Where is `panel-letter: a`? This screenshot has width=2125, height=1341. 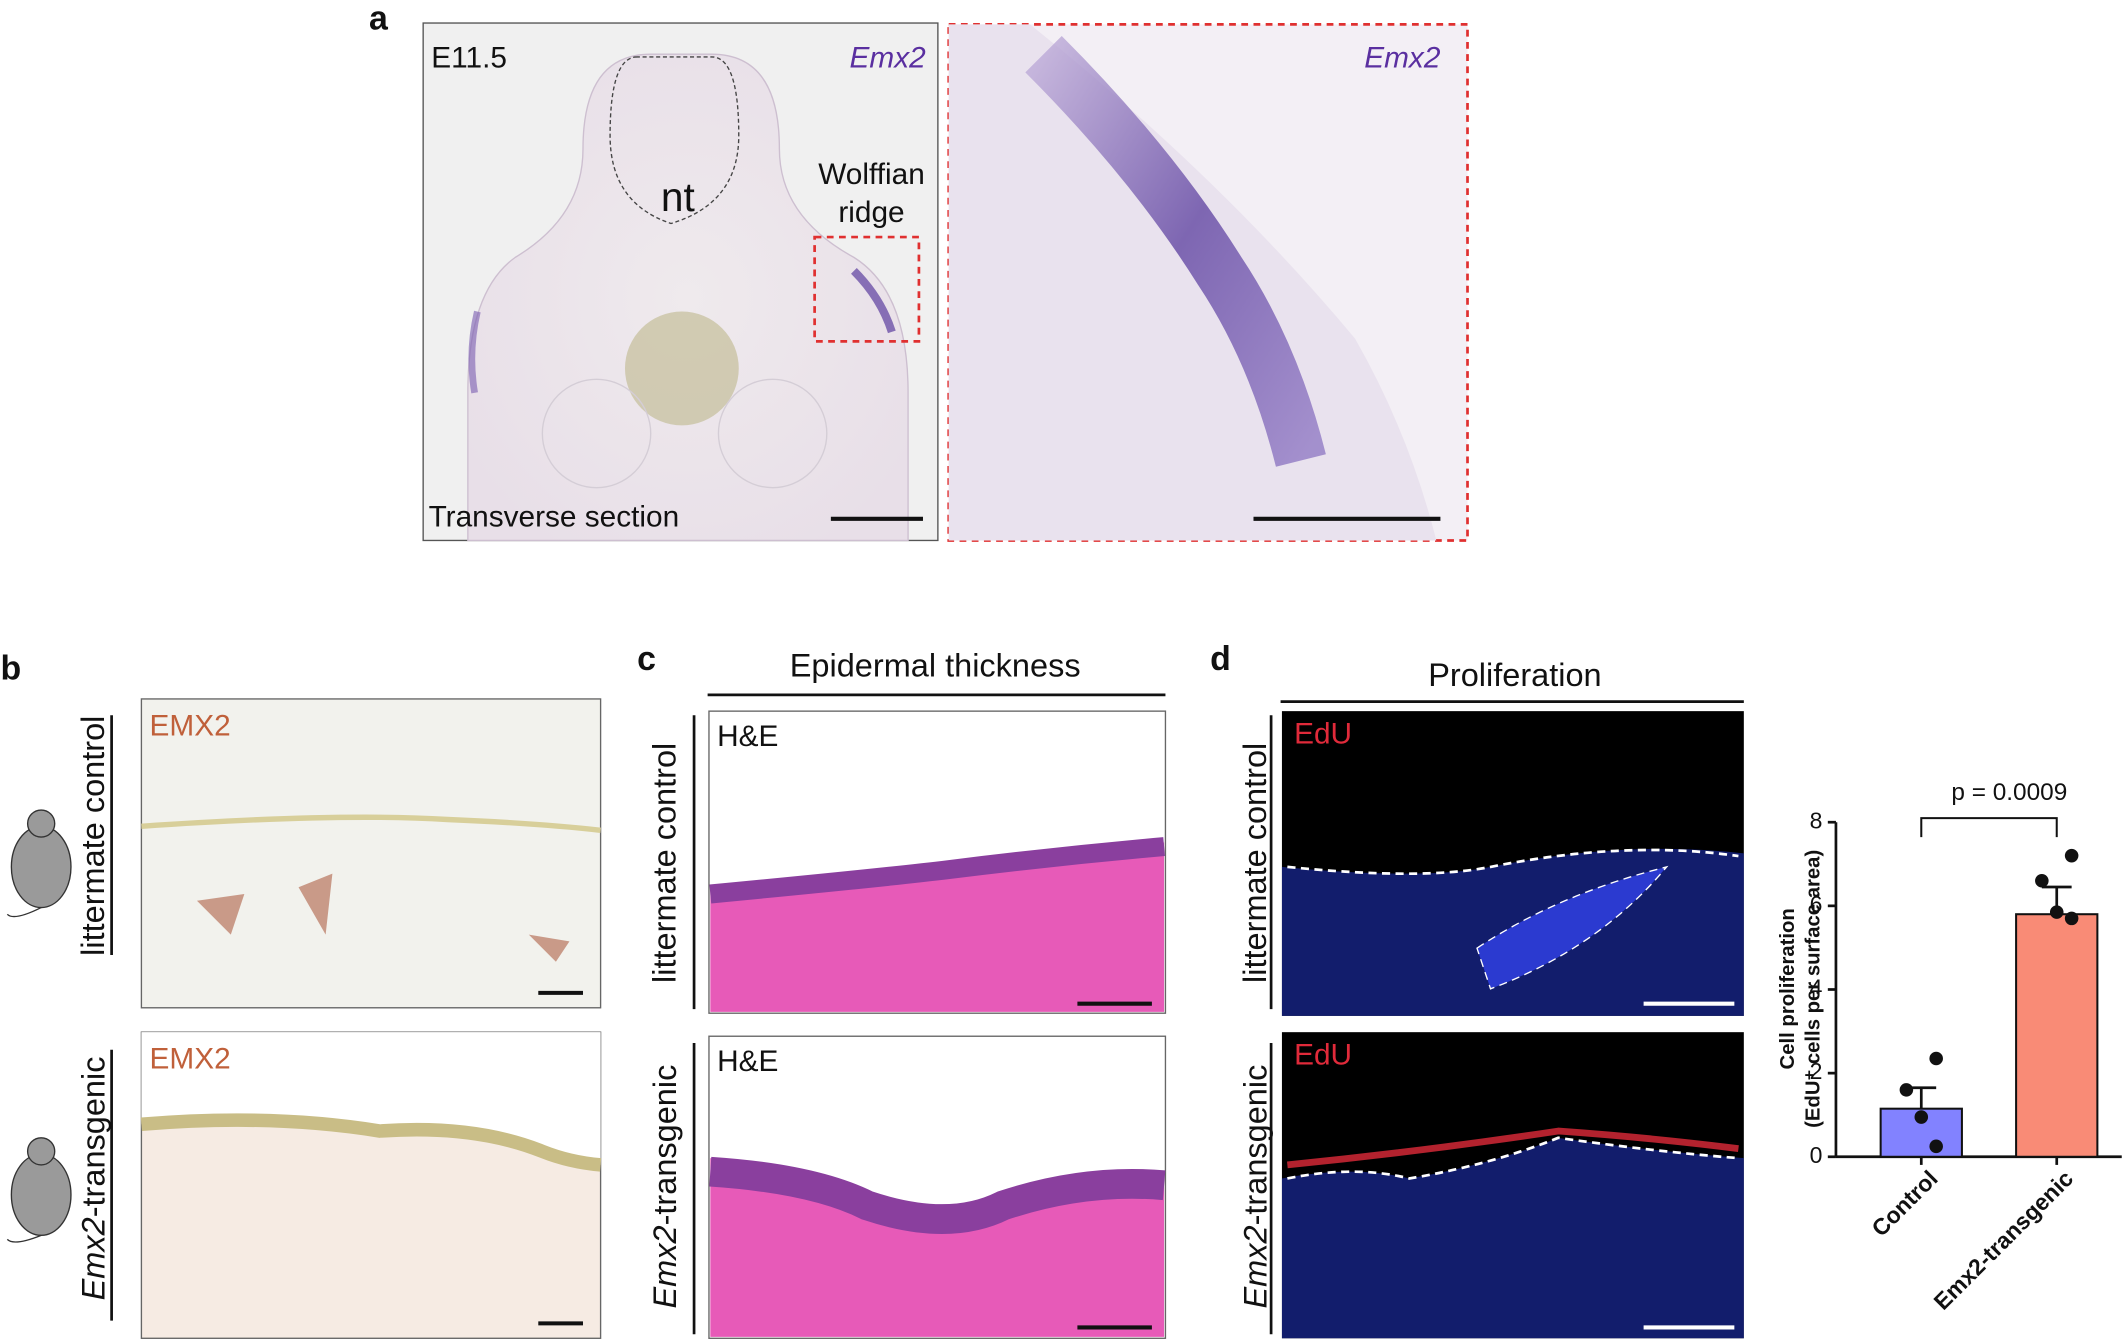
panel-letter: a is located at coordinates (379, 18).